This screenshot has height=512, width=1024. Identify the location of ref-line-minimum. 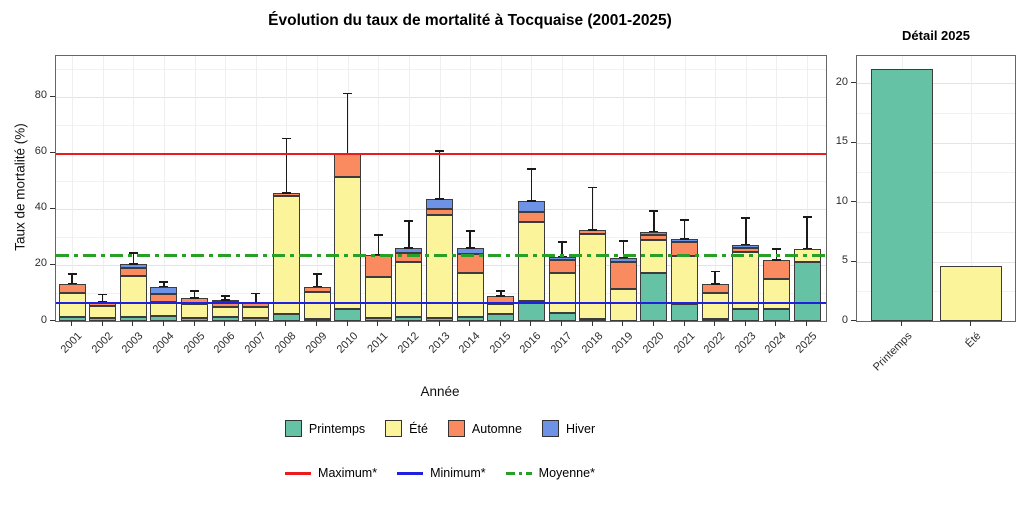
(441, 302).